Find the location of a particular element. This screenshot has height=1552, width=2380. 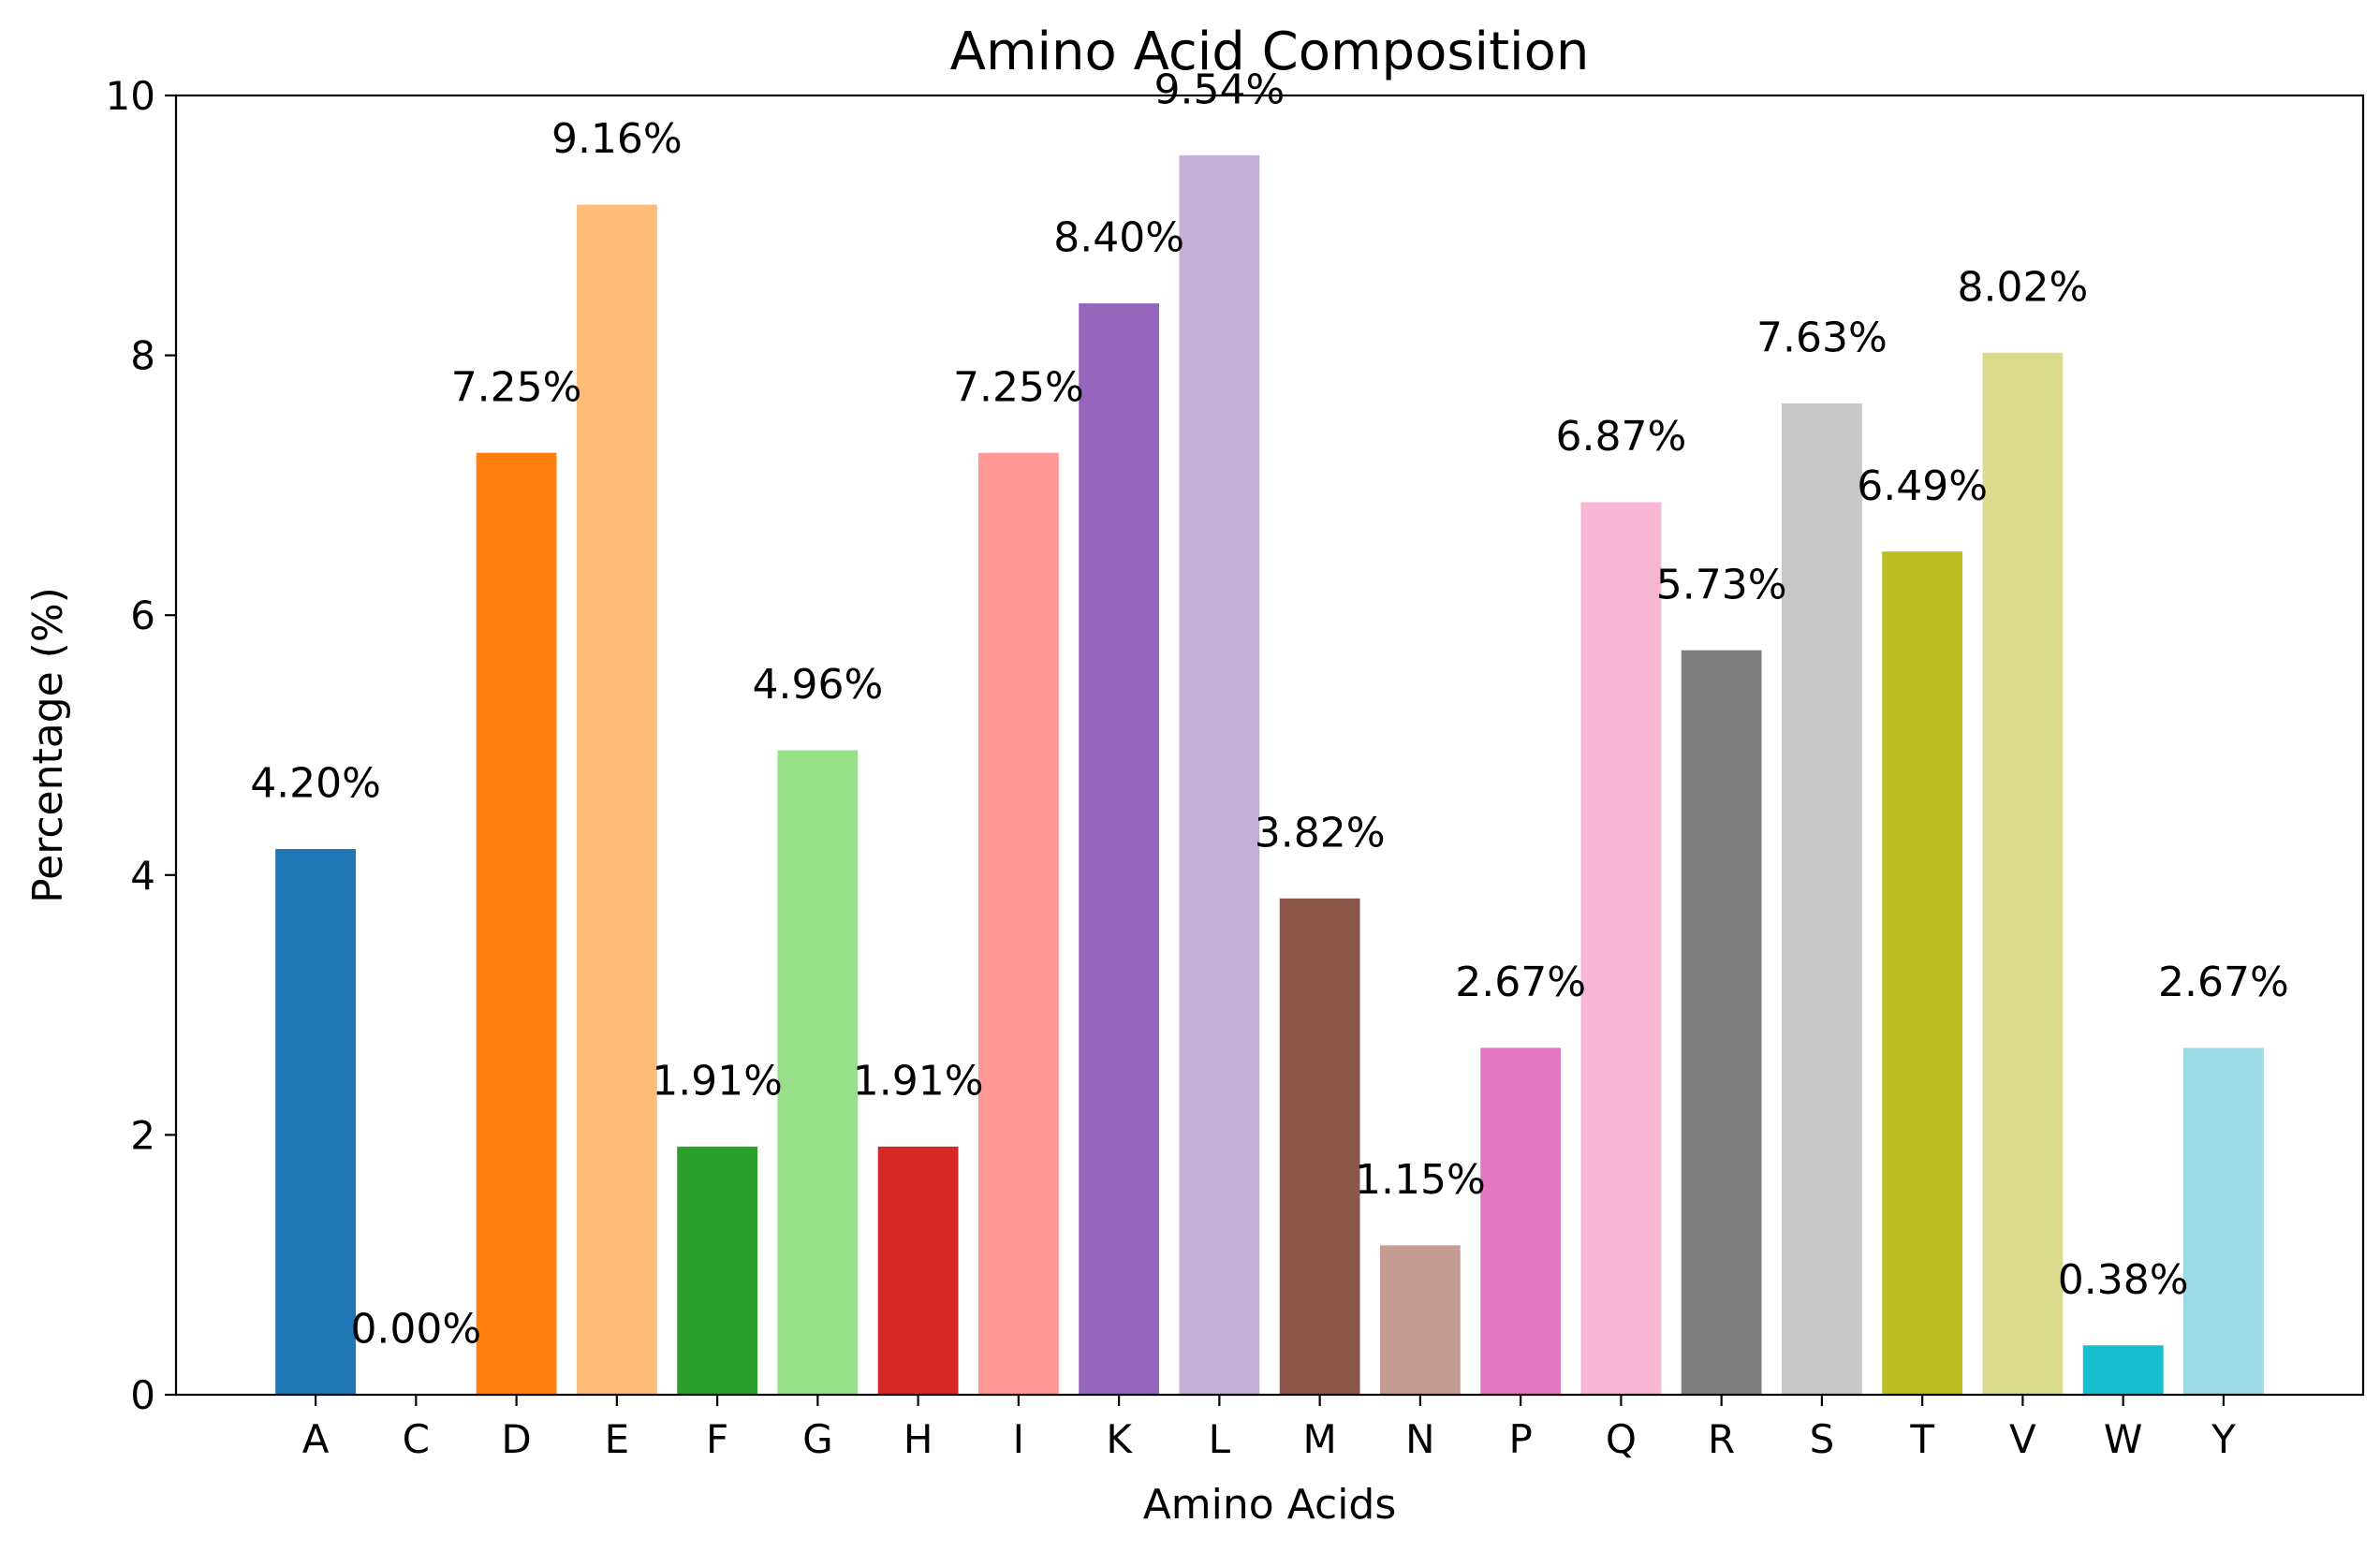

data-label-K: 8.40% is located at coordinates (1118, 238).